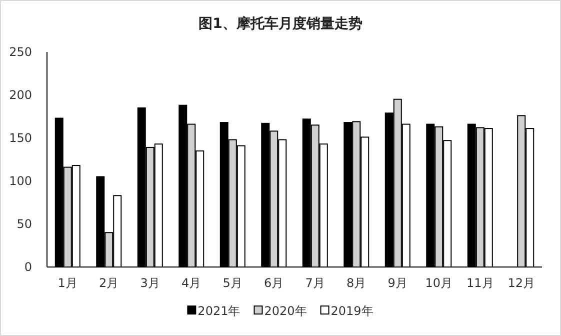 Image resolution: width=561 pixels, height=336 pixels. I want to click on x-tick-label: 6月, so click(274, 283).